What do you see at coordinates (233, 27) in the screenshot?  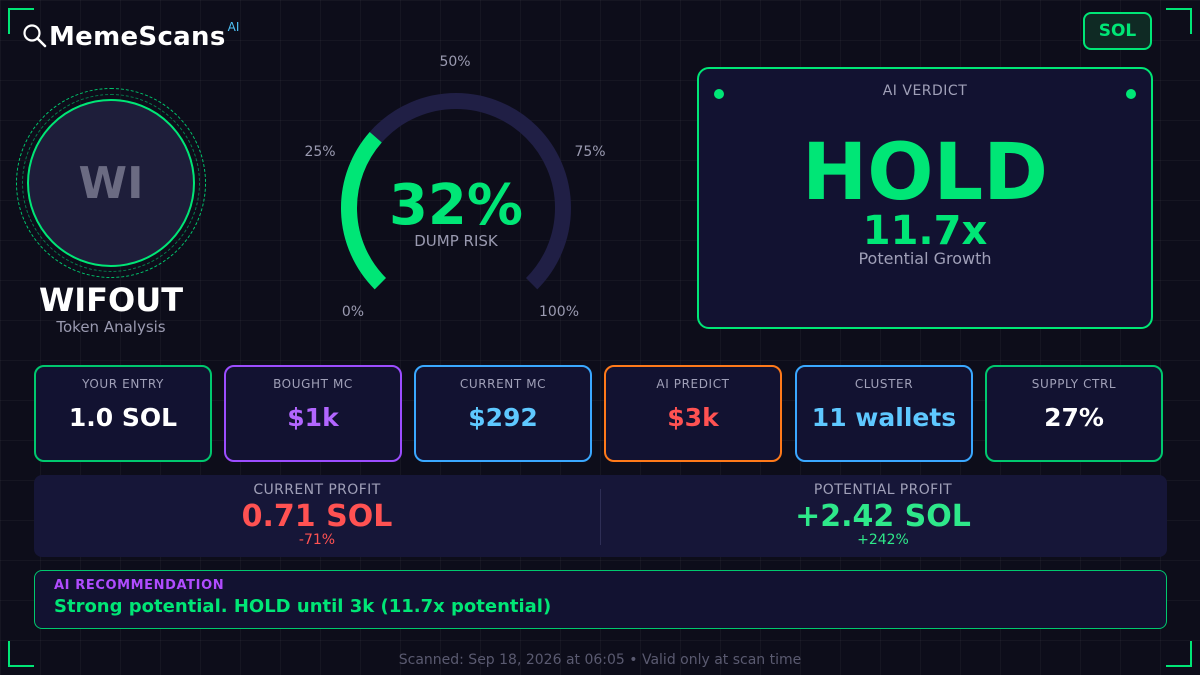 I see `brand-ai-badge: AI` at bounding box center [233, 27].